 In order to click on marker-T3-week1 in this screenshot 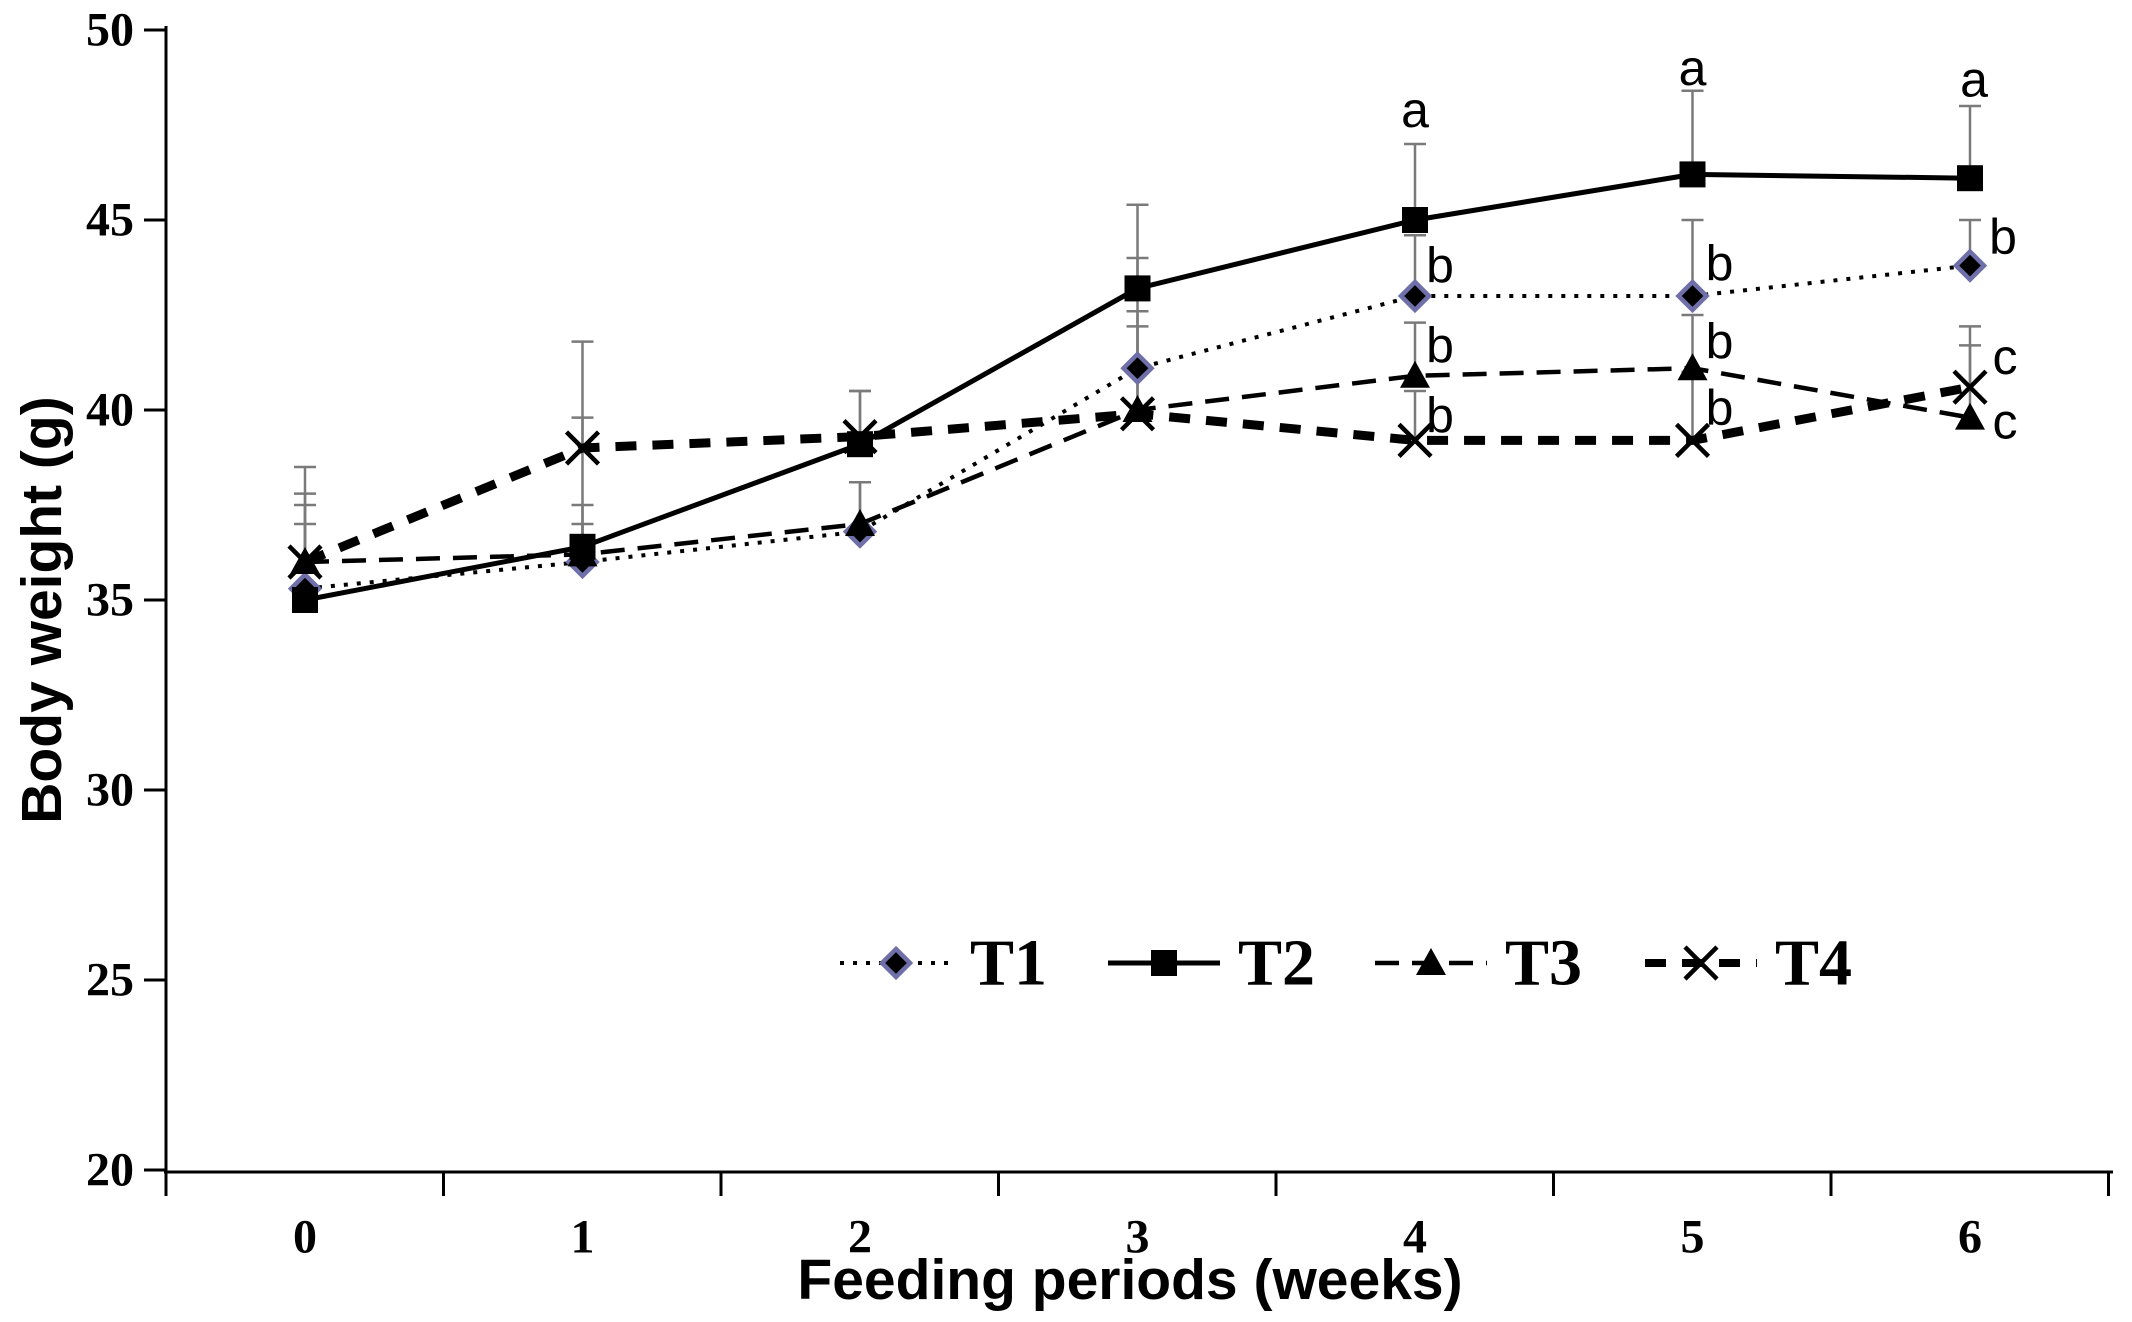, I will do `click(582, 553)`.